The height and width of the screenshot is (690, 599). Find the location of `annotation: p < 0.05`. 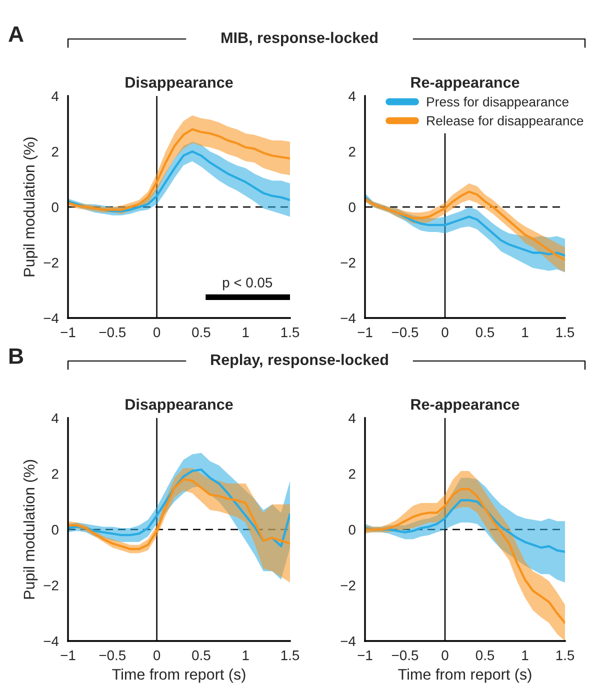

annotation: p < 0.05 is located at coordinates (247, 284).